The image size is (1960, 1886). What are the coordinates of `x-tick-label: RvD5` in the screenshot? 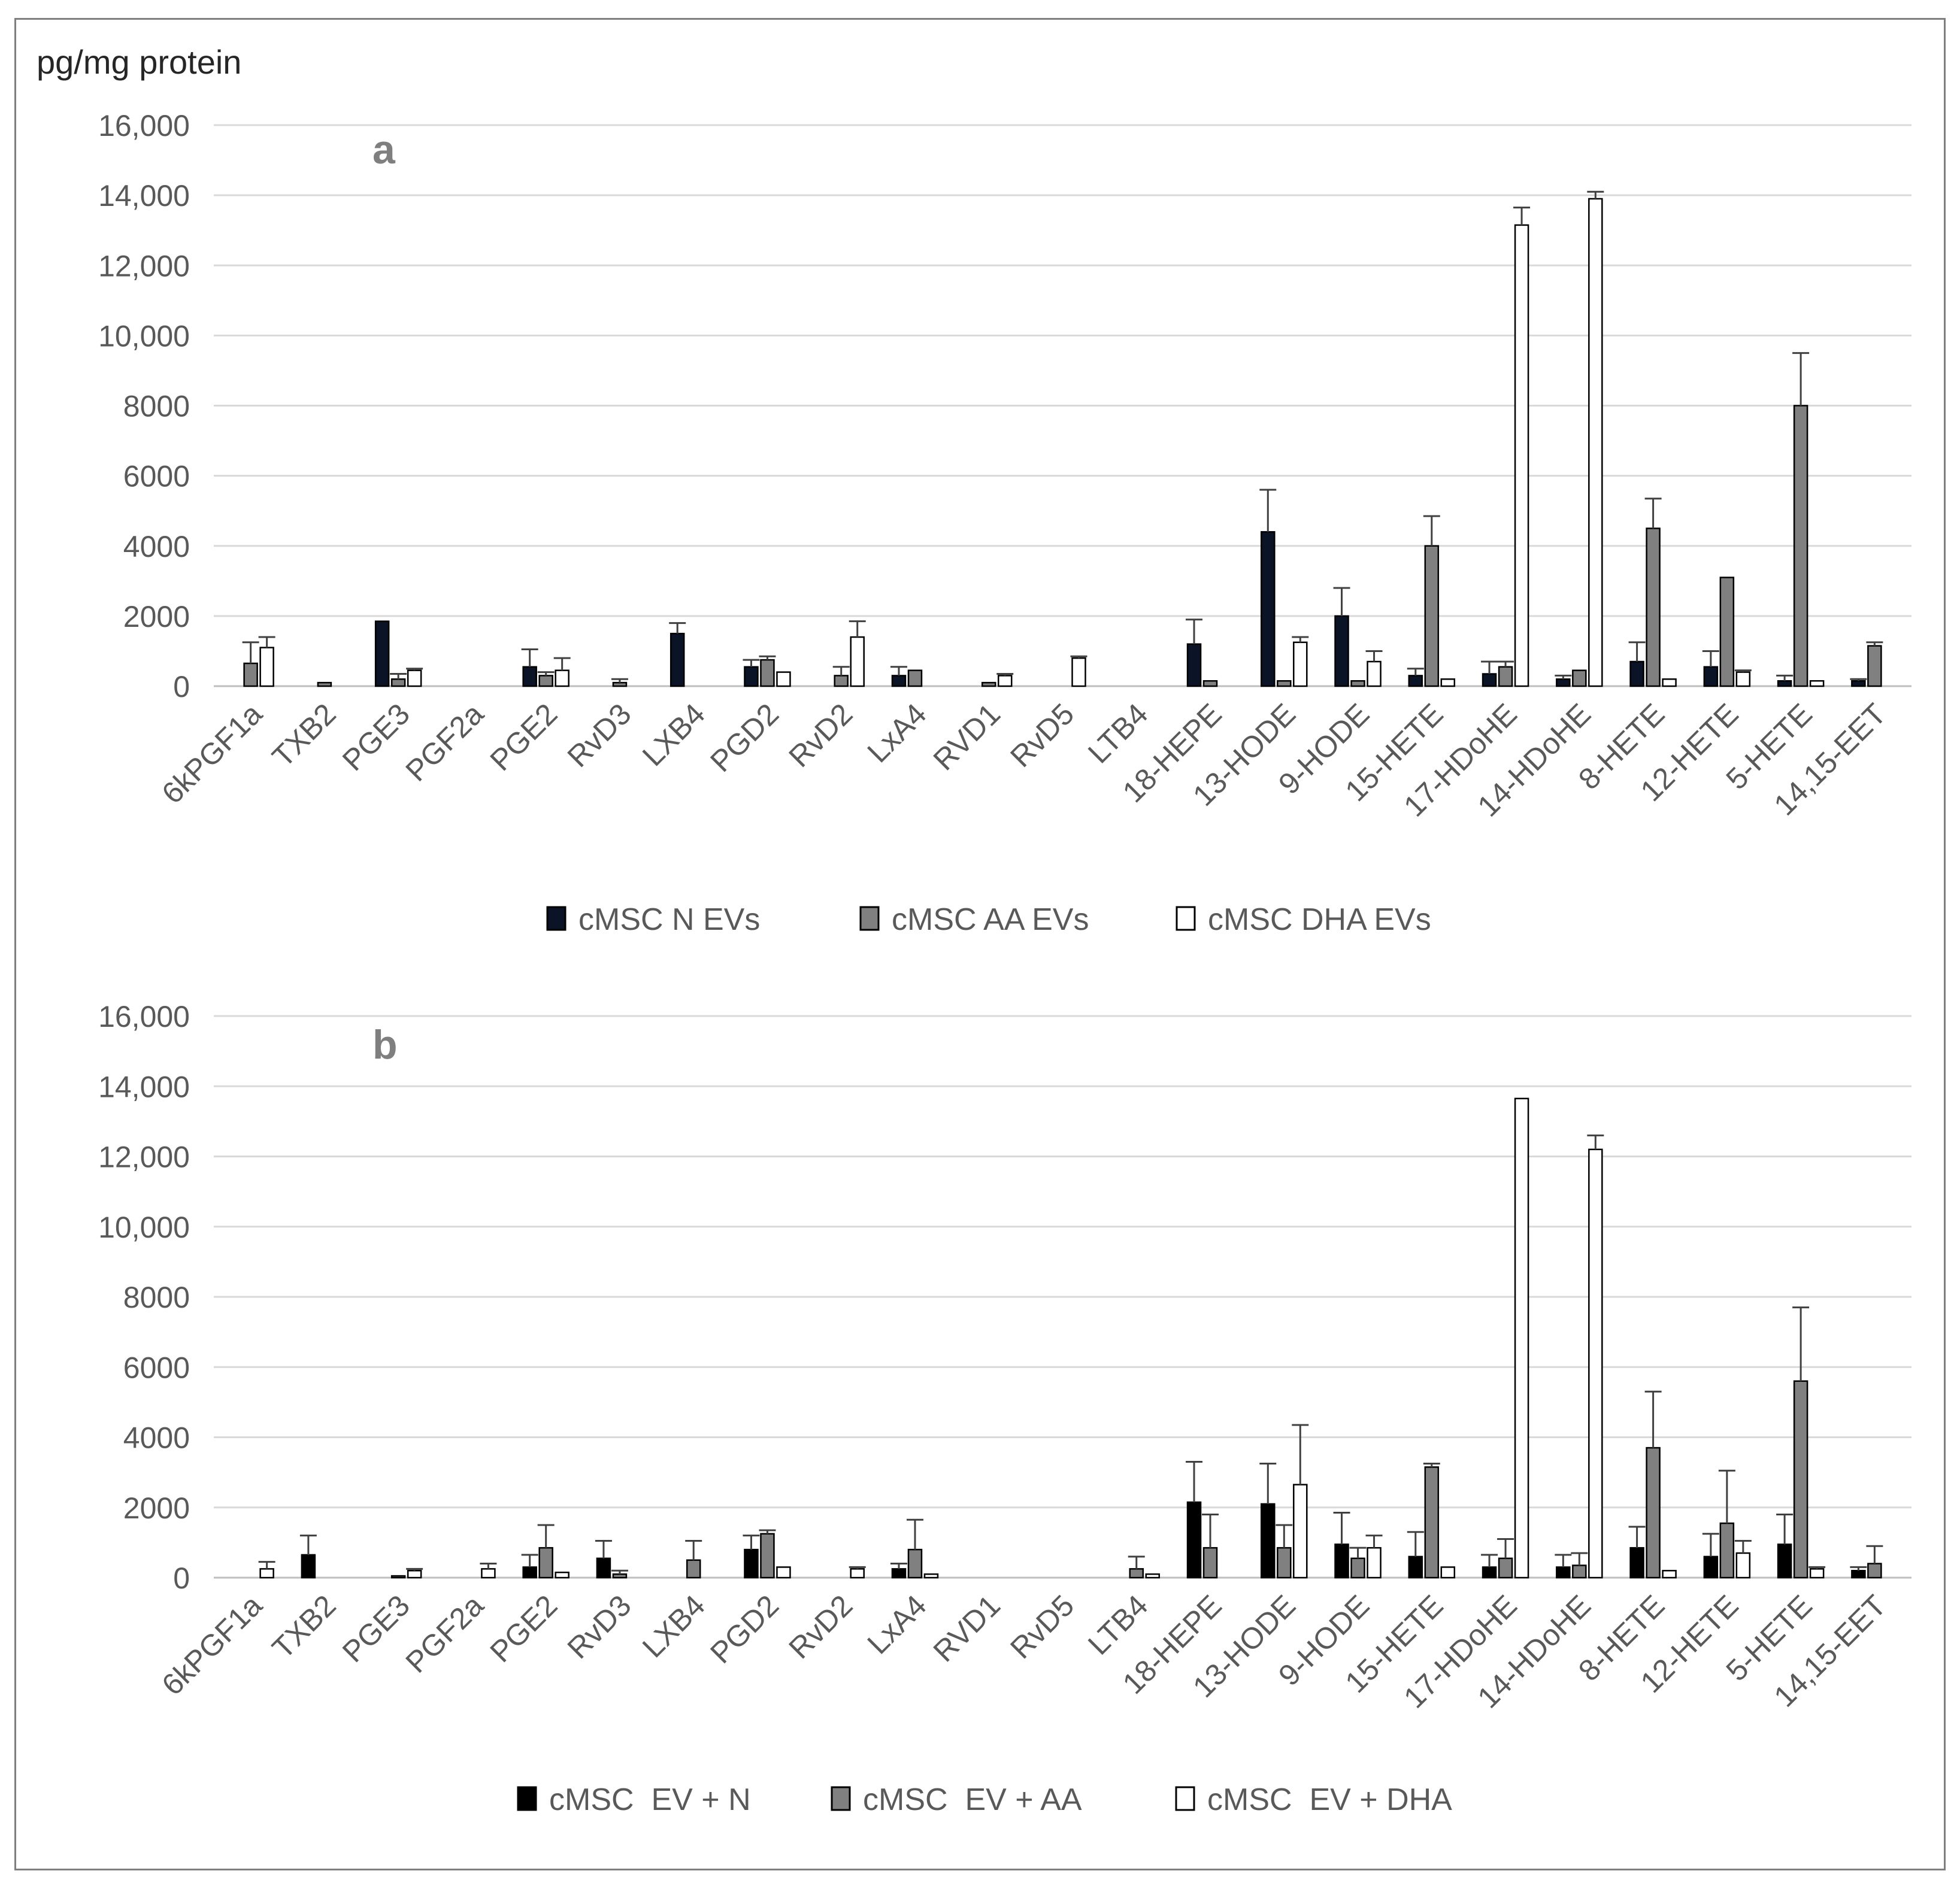 It's located at (1042, 735).